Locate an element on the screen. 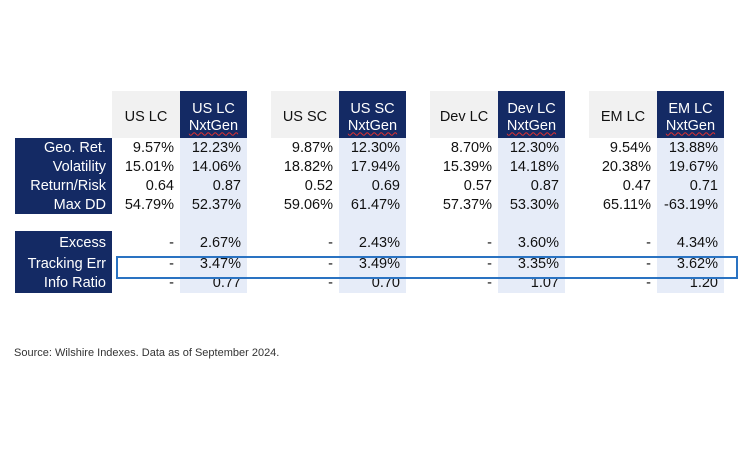 The image size is (750, 450). table-cell: -63.19% is located at coordinates (690, 204).